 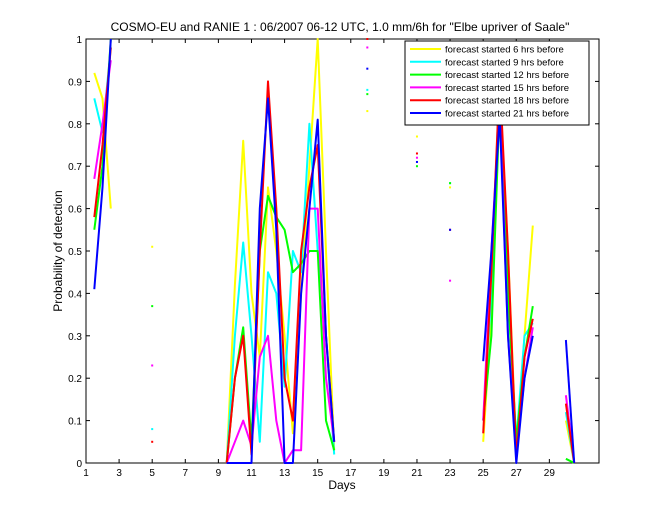 I want to click on legend-label: forecast started 12 hrs before, so click(x=507, y=75).